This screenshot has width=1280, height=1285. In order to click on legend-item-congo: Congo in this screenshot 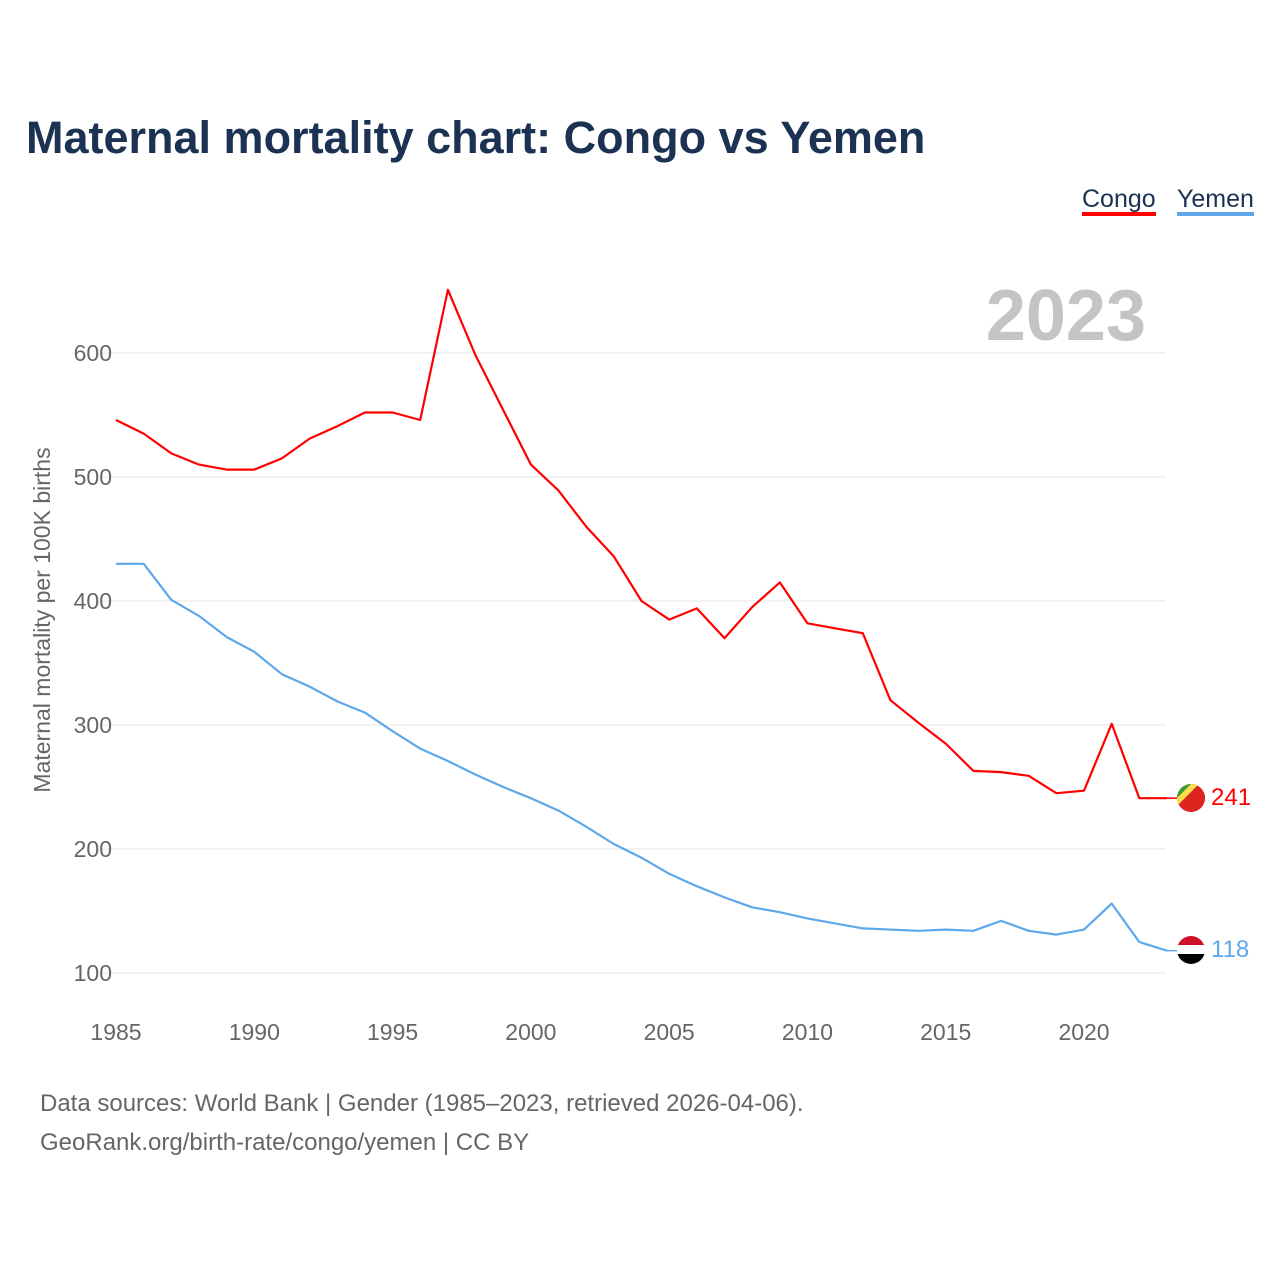, I will do `click(1119, 200)`.